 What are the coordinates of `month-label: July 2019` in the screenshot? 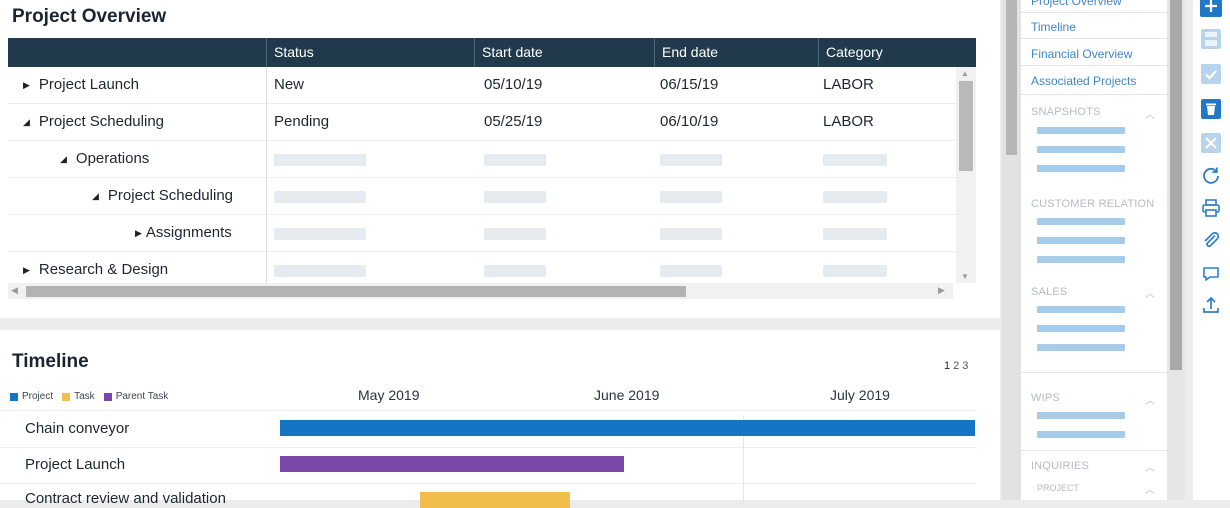 It's located at (860, 395).